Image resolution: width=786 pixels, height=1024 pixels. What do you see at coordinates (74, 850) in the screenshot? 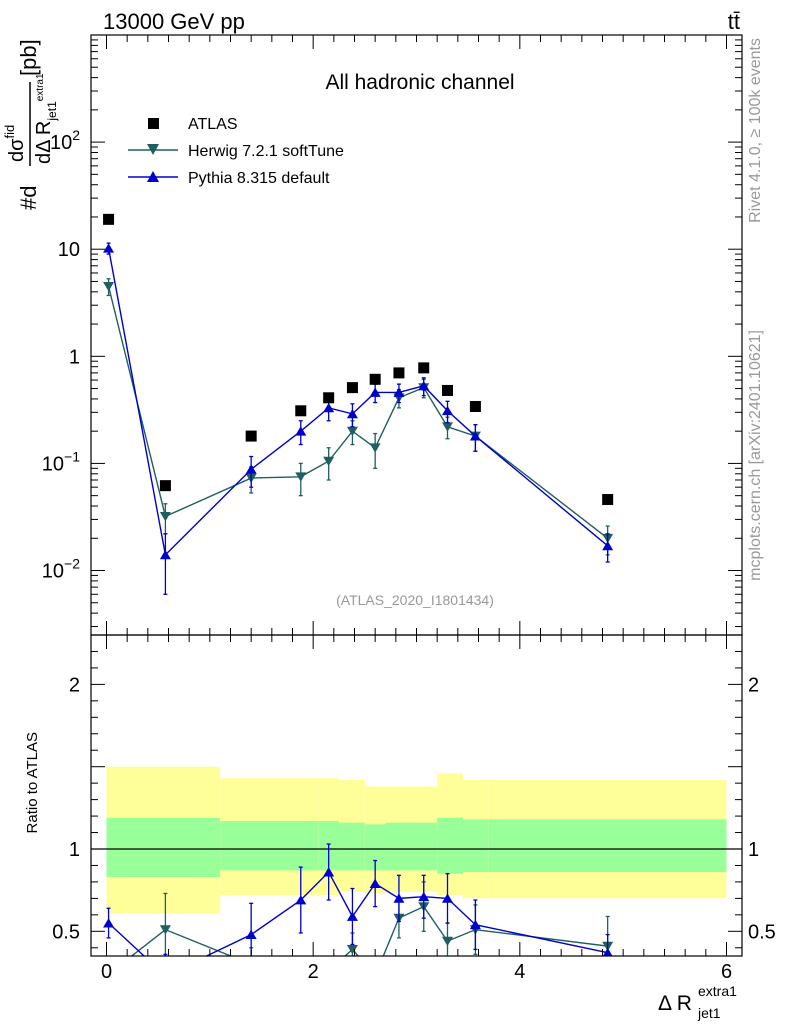
I see `ratio-y-tick-label: 1` at bounding box center [74, 850].